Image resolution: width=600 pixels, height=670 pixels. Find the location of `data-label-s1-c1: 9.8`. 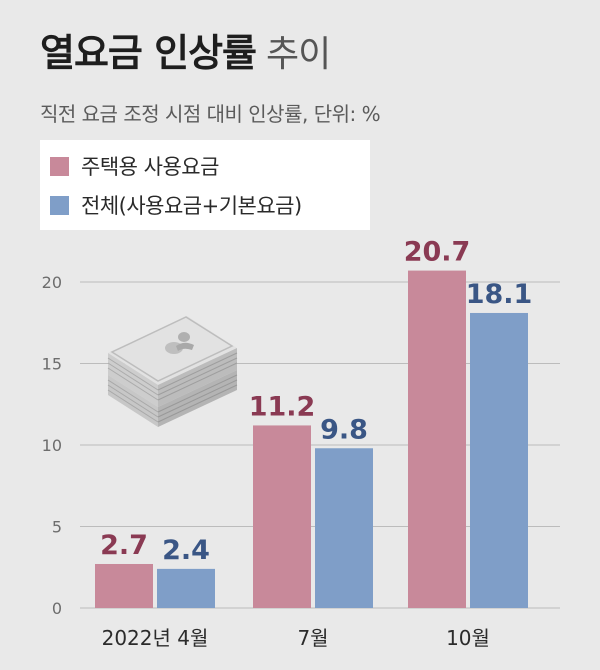

data-label-s1-c1: 9.8 is located at coordinates (344, 429).